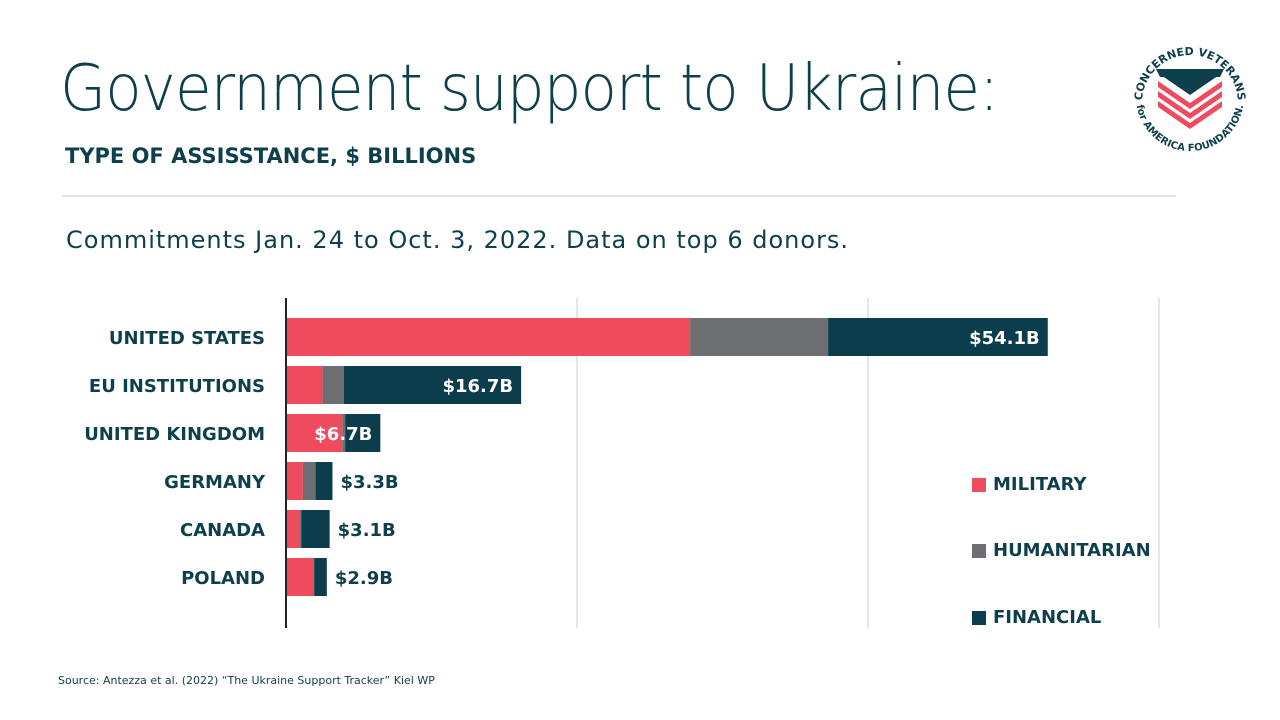 Image resolution: width=1280 pixels, height=720 pixels. I want to click on data-label: $6.7B, so click(343, 434).